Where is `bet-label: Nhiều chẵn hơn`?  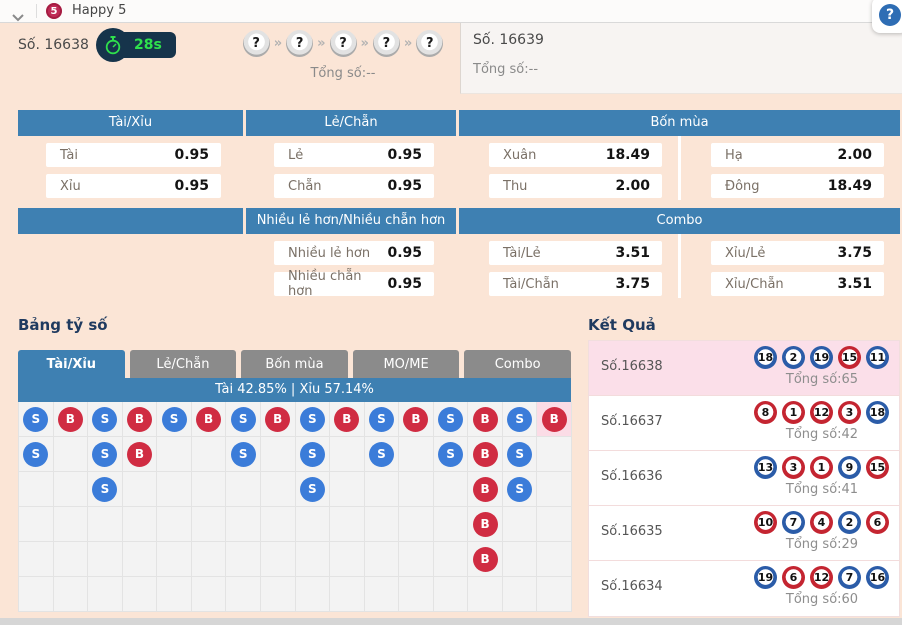 bet-label: Nhiều chẵn hơn is located at coordinates (325, 284).